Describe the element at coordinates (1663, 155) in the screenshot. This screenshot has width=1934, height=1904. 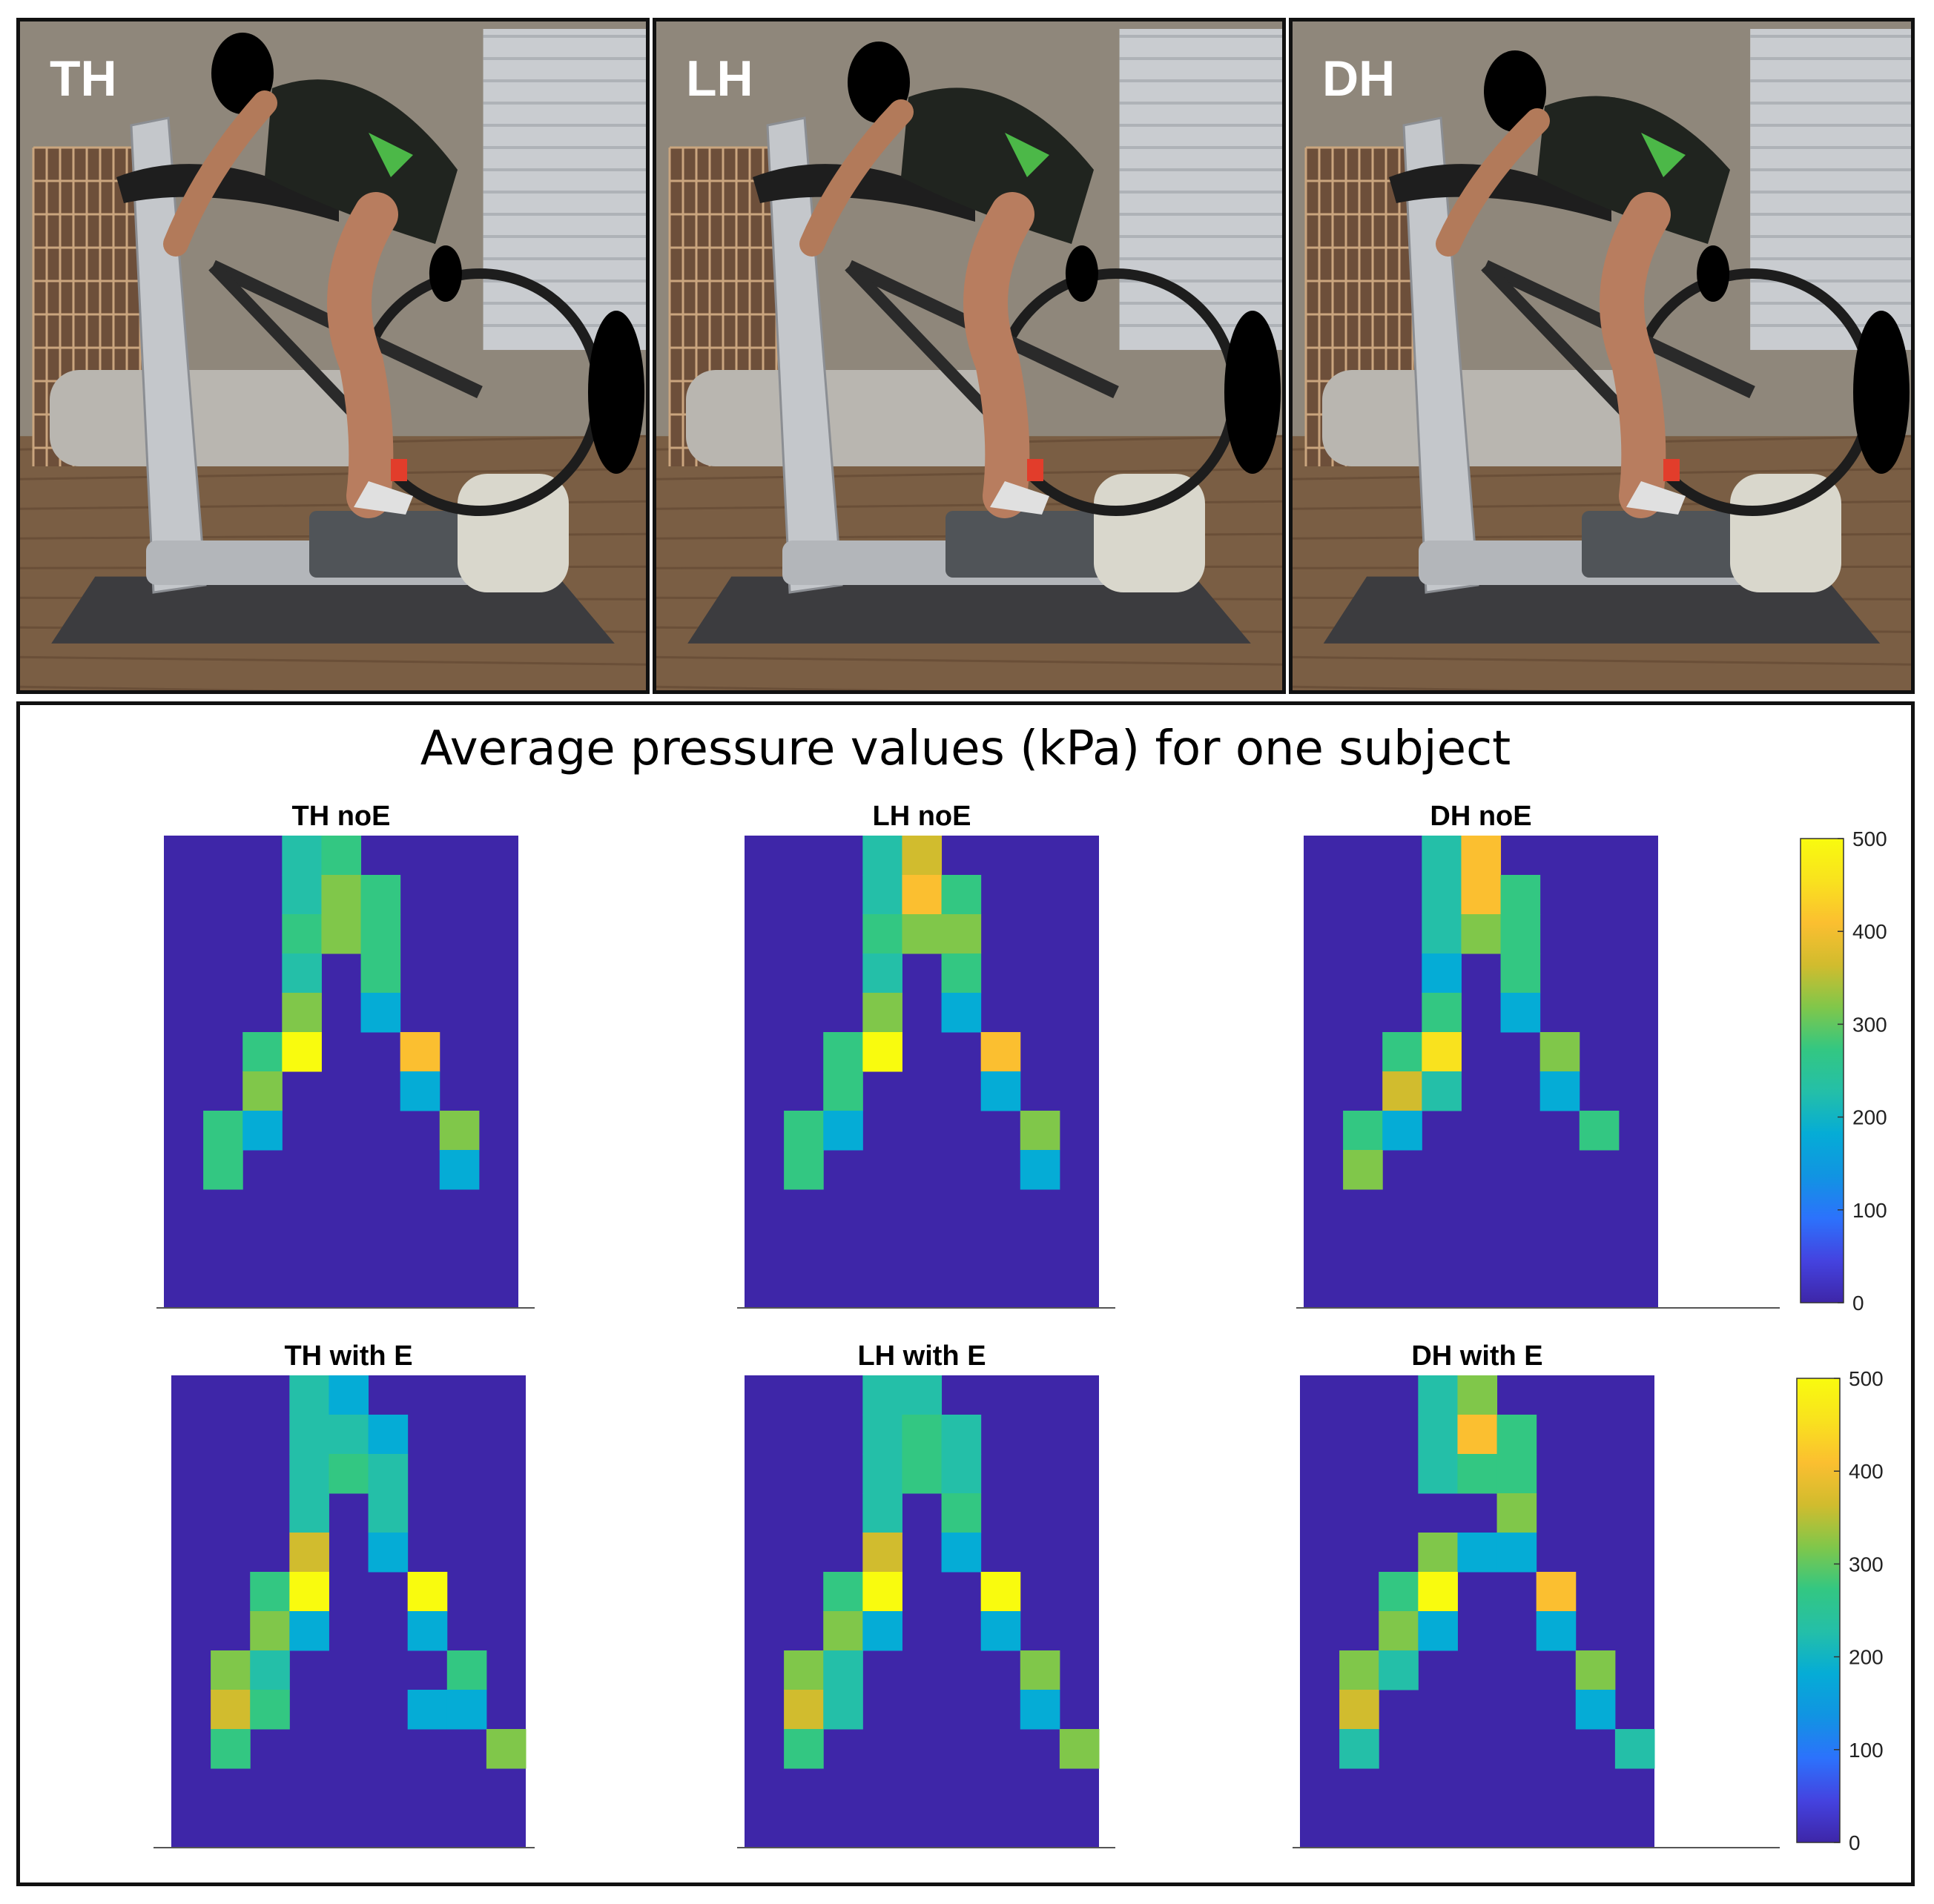
I see `jersey-accent` at that location.